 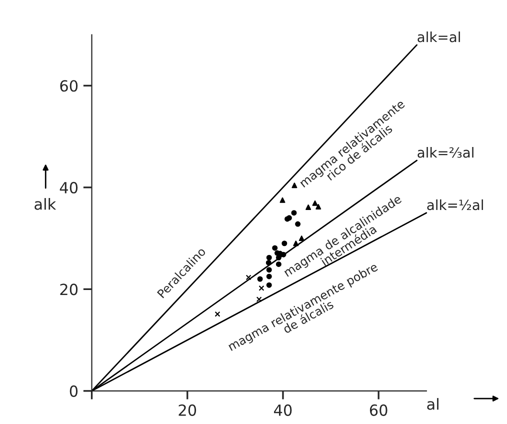 I want to click on y-tick-label: 40, so click(x=69, y=188).